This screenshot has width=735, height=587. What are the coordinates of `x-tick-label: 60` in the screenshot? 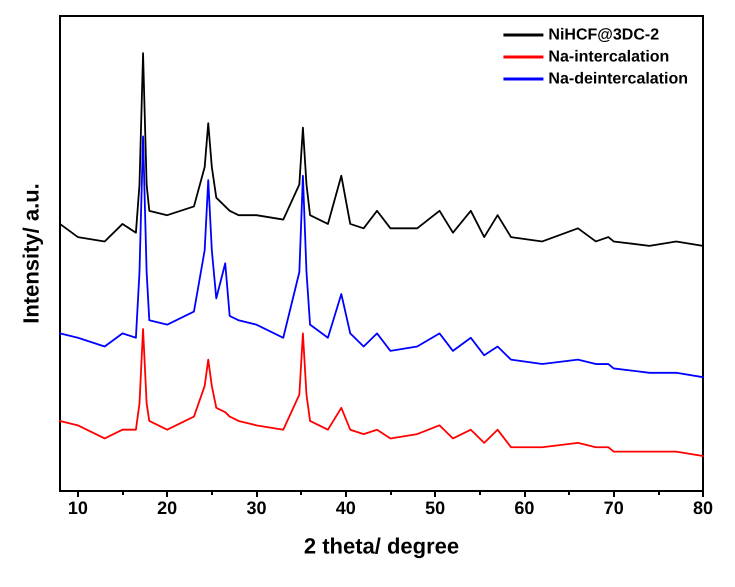 It's located at (524, 508).